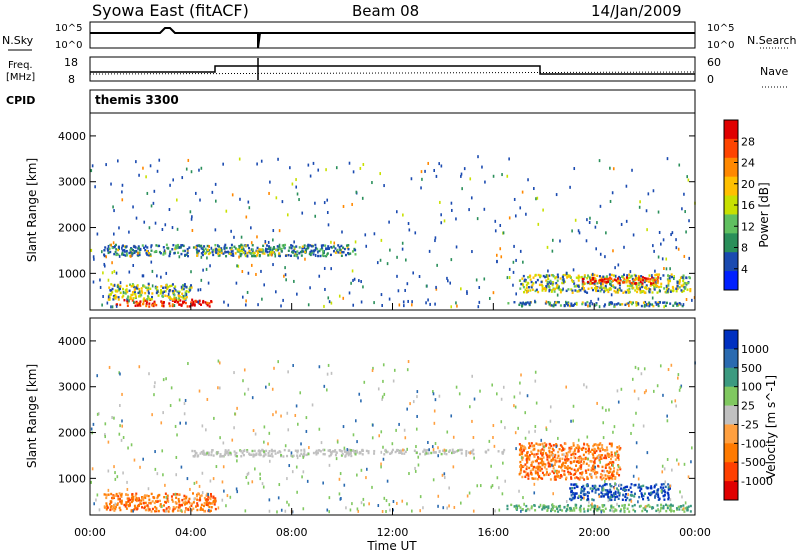 This screenshot has width=800, height=554. What do you see at coordinates (18, 40) in the screenshot?
I see `nsky-left-label: N.Sky` at bounding box center [18, 40].